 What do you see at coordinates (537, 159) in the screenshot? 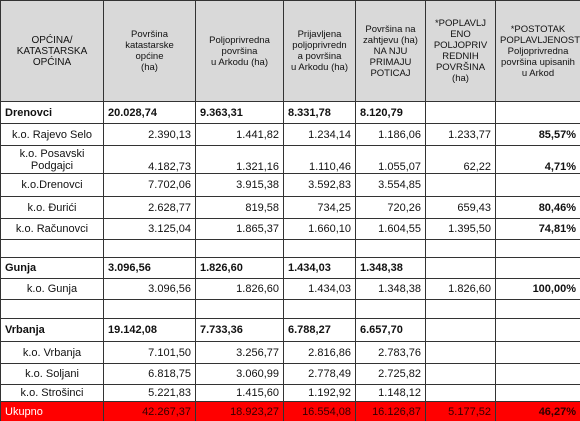
I see `cell: 4,71%` at bounding box center [537, 159].